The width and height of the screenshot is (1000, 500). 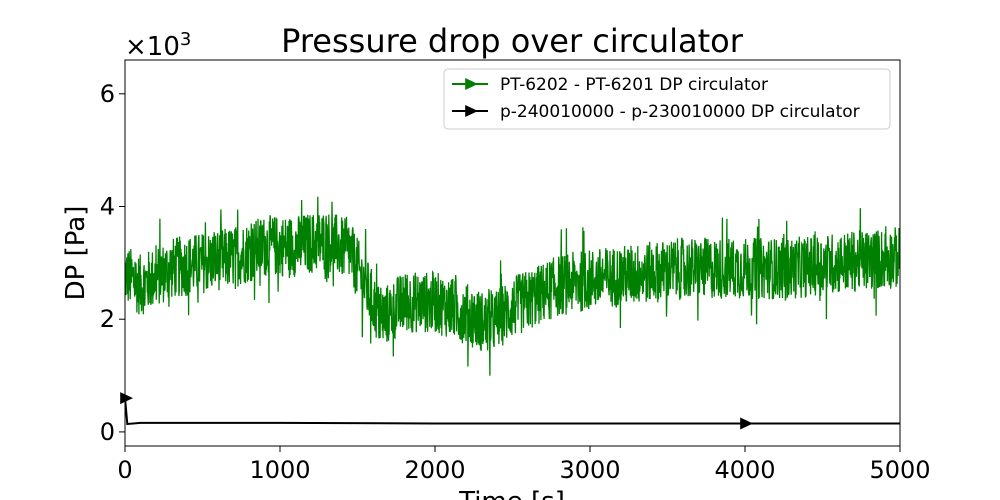 I want to click on legend-item-2: p-240010000 - p-230010000 DP circulator, so click(x=656, y=112).